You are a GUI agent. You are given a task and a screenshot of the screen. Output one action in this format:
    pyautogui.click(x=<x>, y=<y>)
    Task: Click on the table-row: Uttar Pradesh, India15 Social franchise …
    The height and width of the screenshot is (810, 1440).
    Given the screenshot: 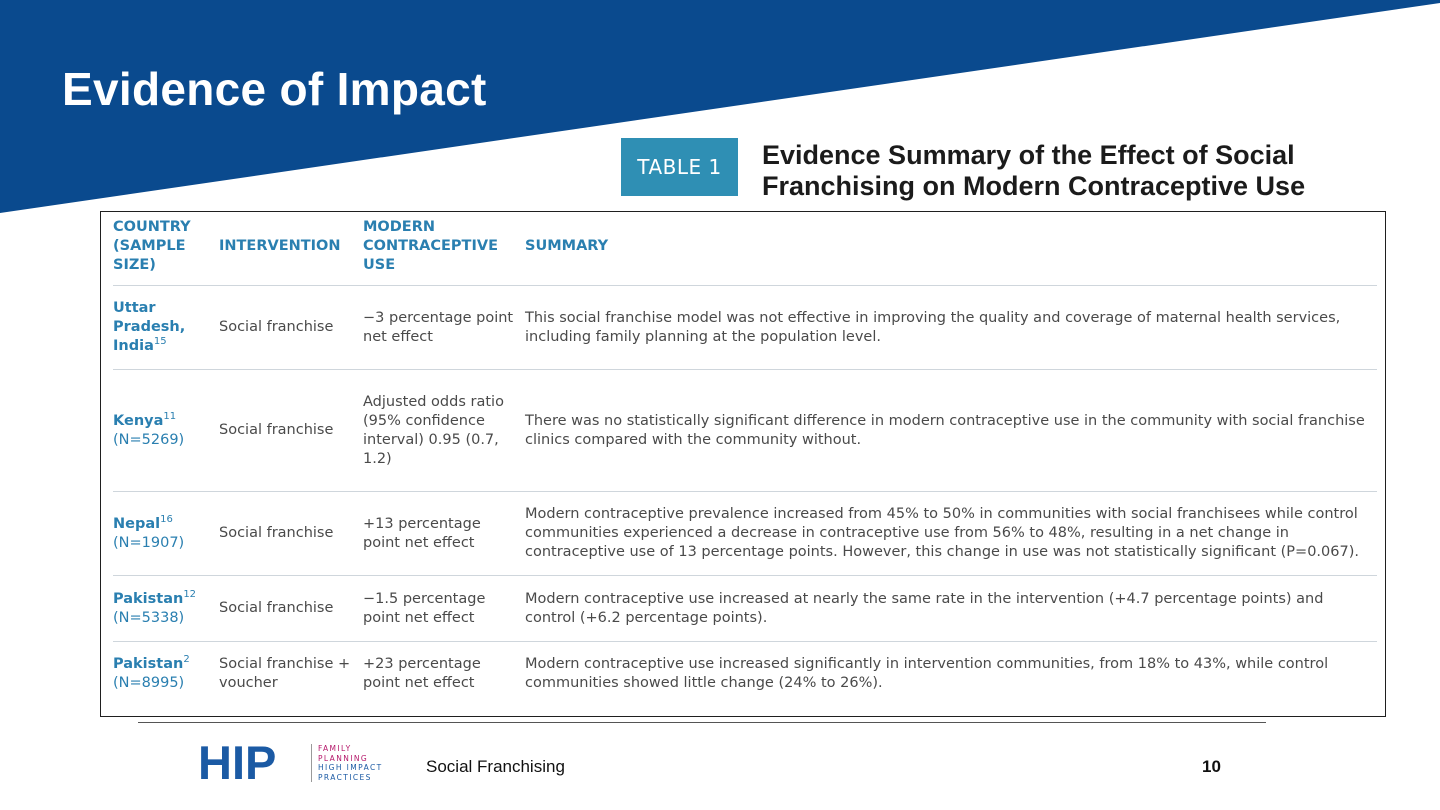 What is the action you would take?
    pyautogui.click(x=745, y=327)
    